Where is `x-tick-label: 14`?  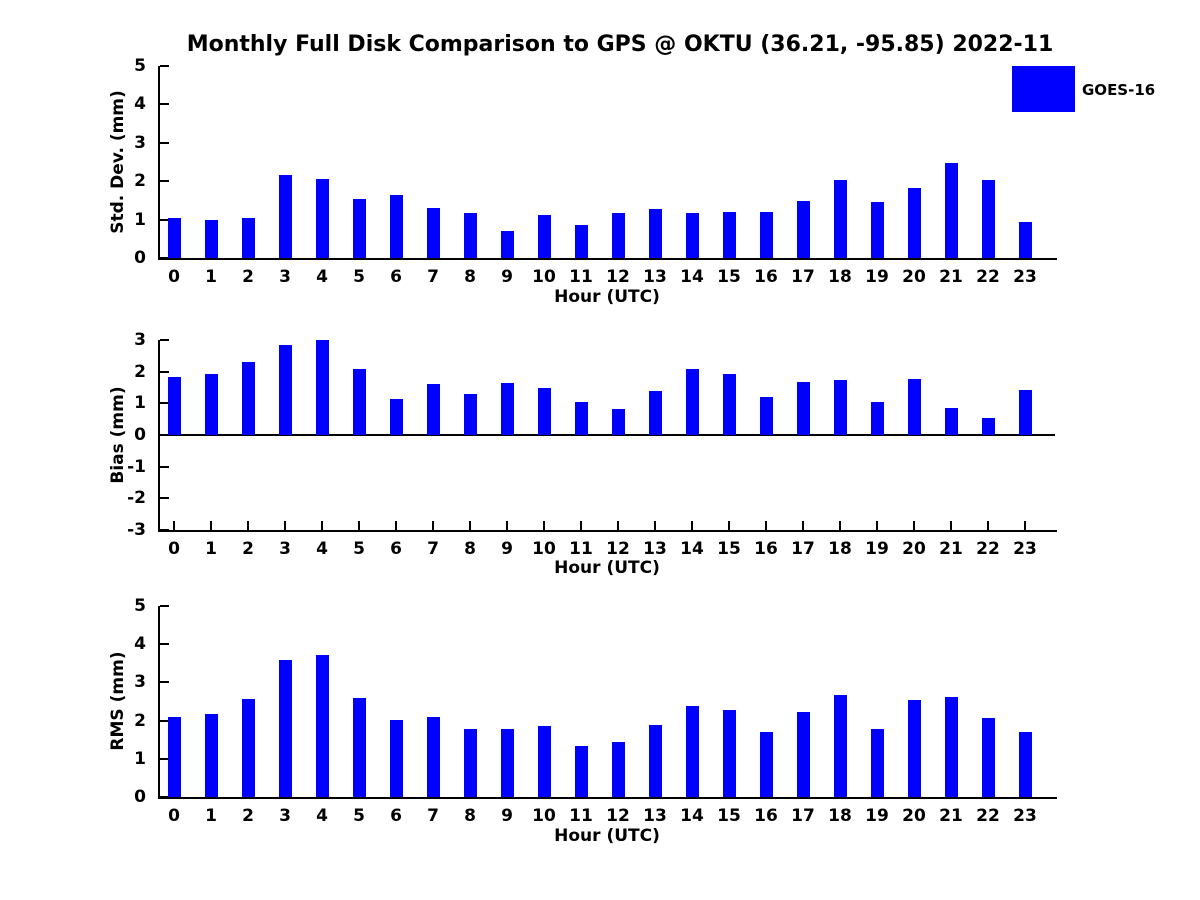
x-tick-label: 14 is located at coordinates (692, 277).